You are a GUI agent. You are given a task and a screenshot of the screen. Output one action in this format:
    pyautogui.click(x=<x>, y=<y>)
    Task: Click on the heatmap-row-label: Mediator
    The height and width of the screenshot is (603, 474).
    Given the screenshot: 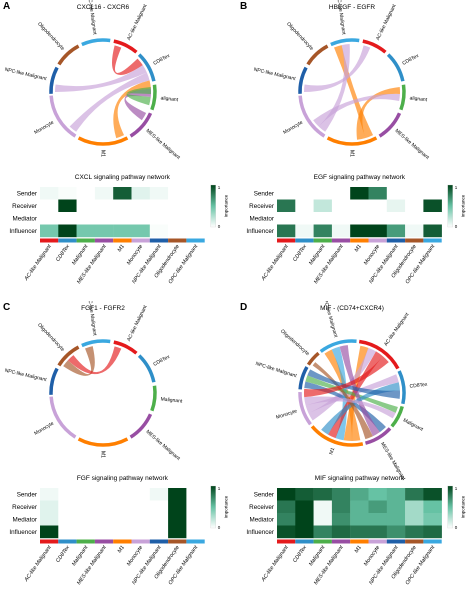 What is the action you would take?
    pyautogui.click(x=262, y=519)
    